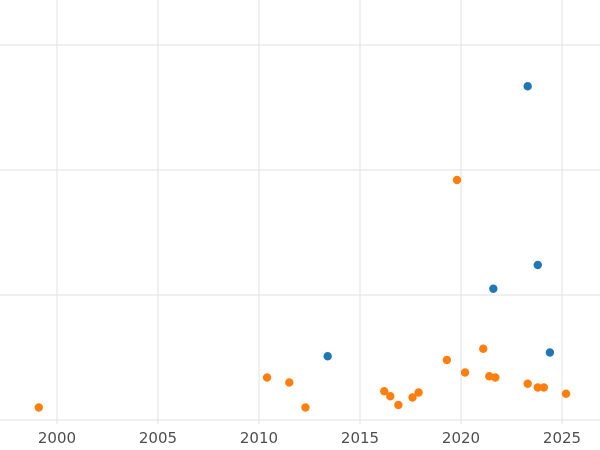  What do you see at coordinates (461, 438) in the screenshot?
I see `x-tick-label: 2020` at bounding box center [461, 438].